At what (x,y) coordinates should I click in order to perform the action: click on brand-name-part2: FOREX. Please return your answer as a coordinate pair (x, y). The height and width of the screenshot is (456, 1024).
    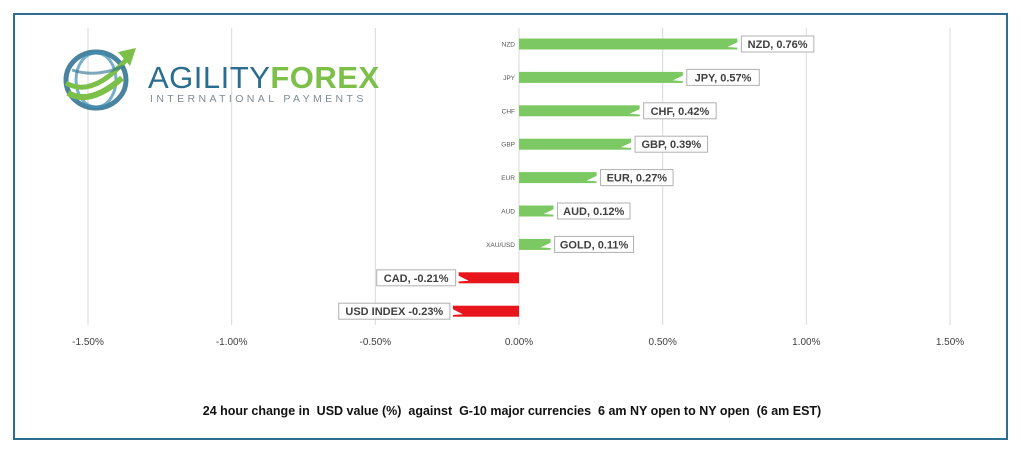
    Looking at the image, I should click on (325, 77).